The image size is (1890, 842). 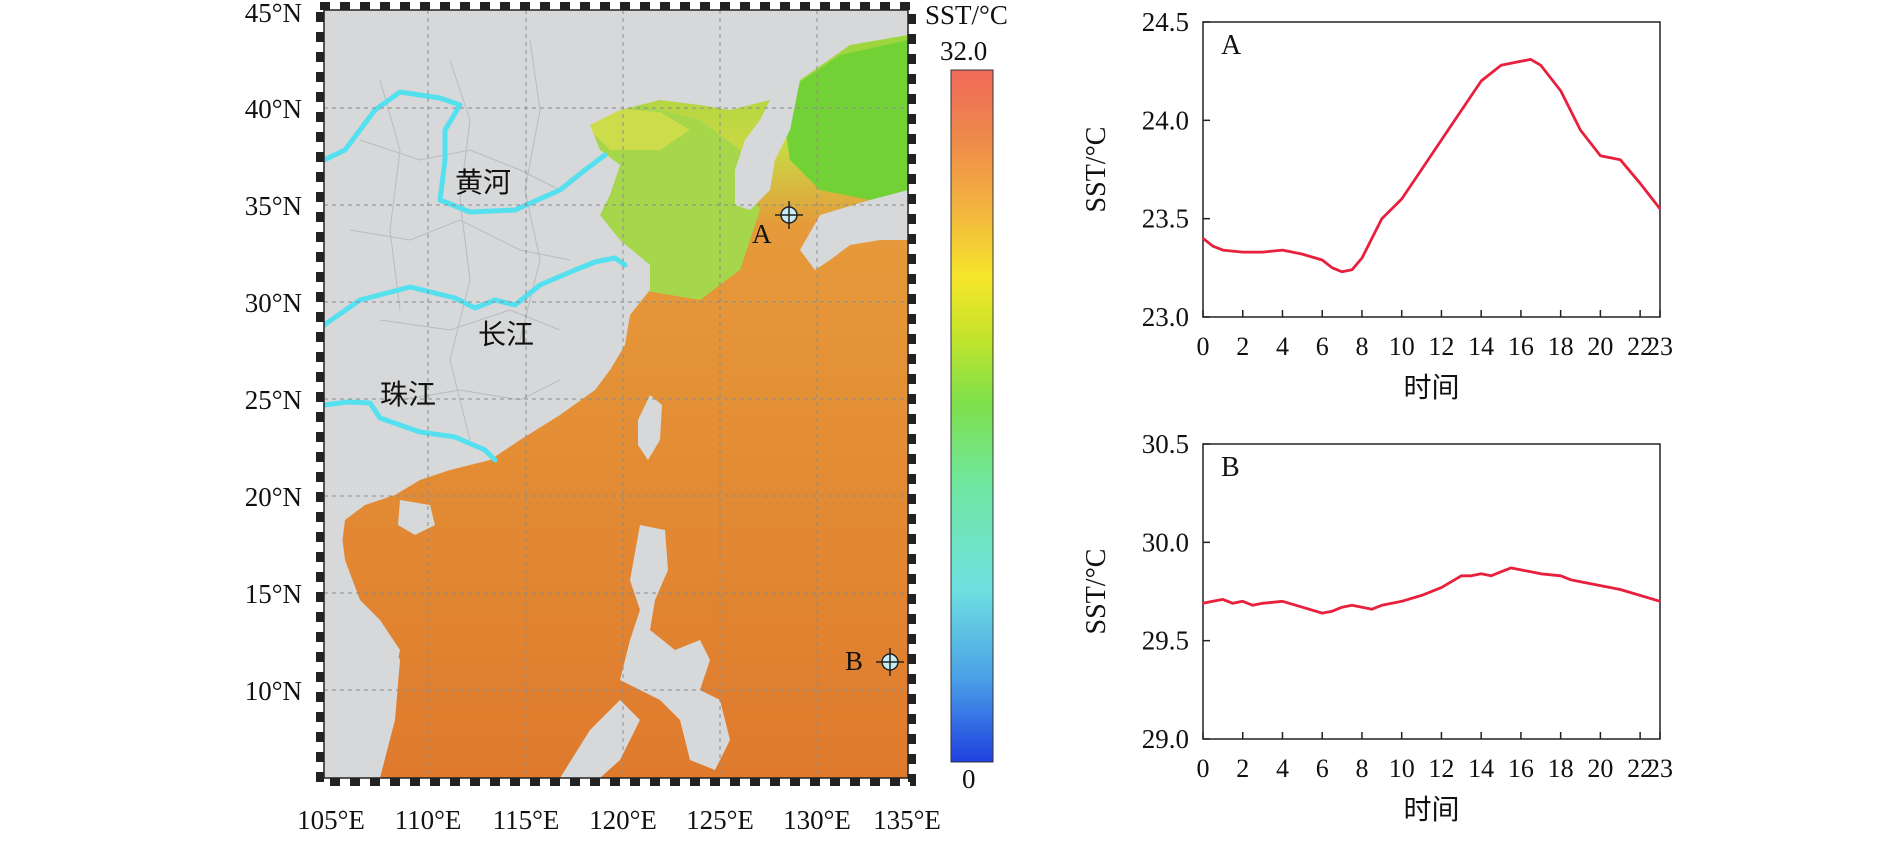 What do you see at coordinates (476, 291) in the screenshot?
I see `yangtze-river` at bounding box center [476, 291].